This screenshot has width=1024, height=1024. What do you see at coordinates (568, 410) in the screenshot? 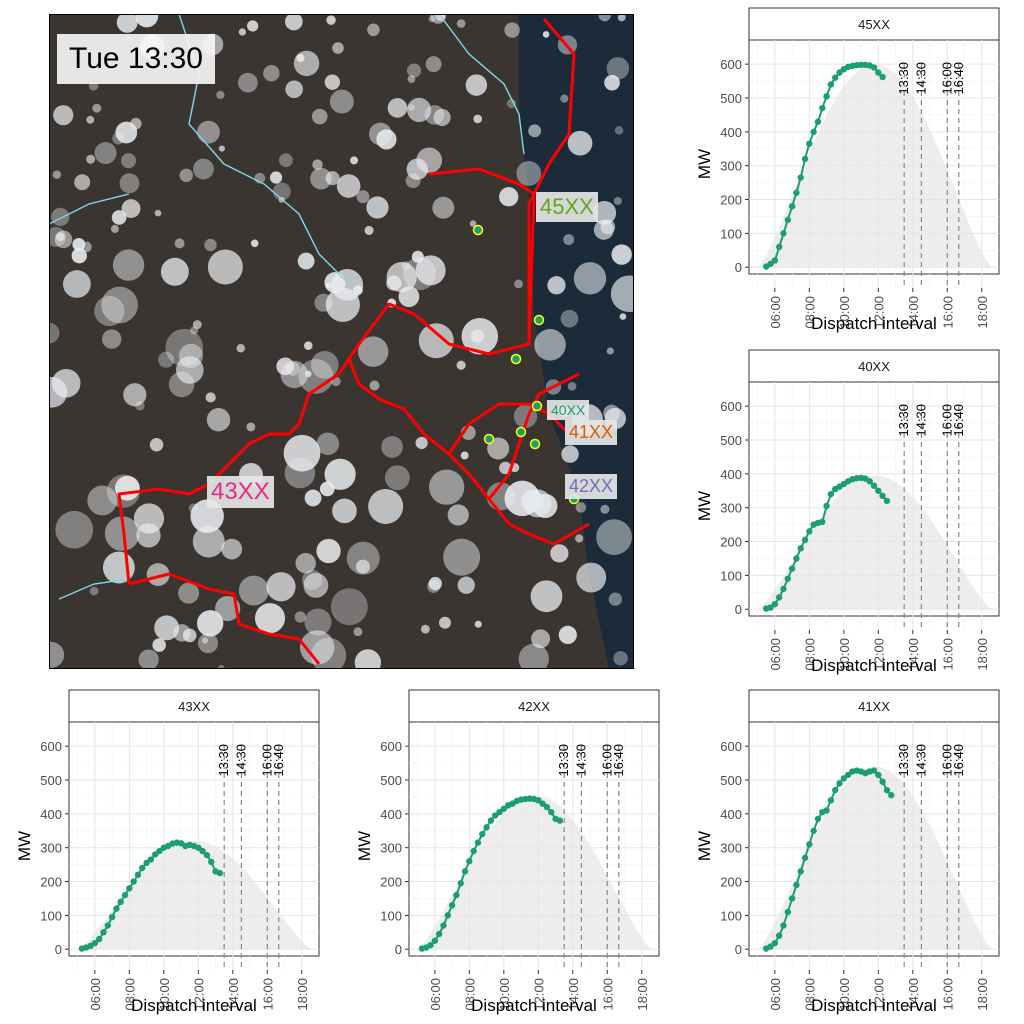
I see `region-label-40xx: 40XX` at bounding box center [568, 410].